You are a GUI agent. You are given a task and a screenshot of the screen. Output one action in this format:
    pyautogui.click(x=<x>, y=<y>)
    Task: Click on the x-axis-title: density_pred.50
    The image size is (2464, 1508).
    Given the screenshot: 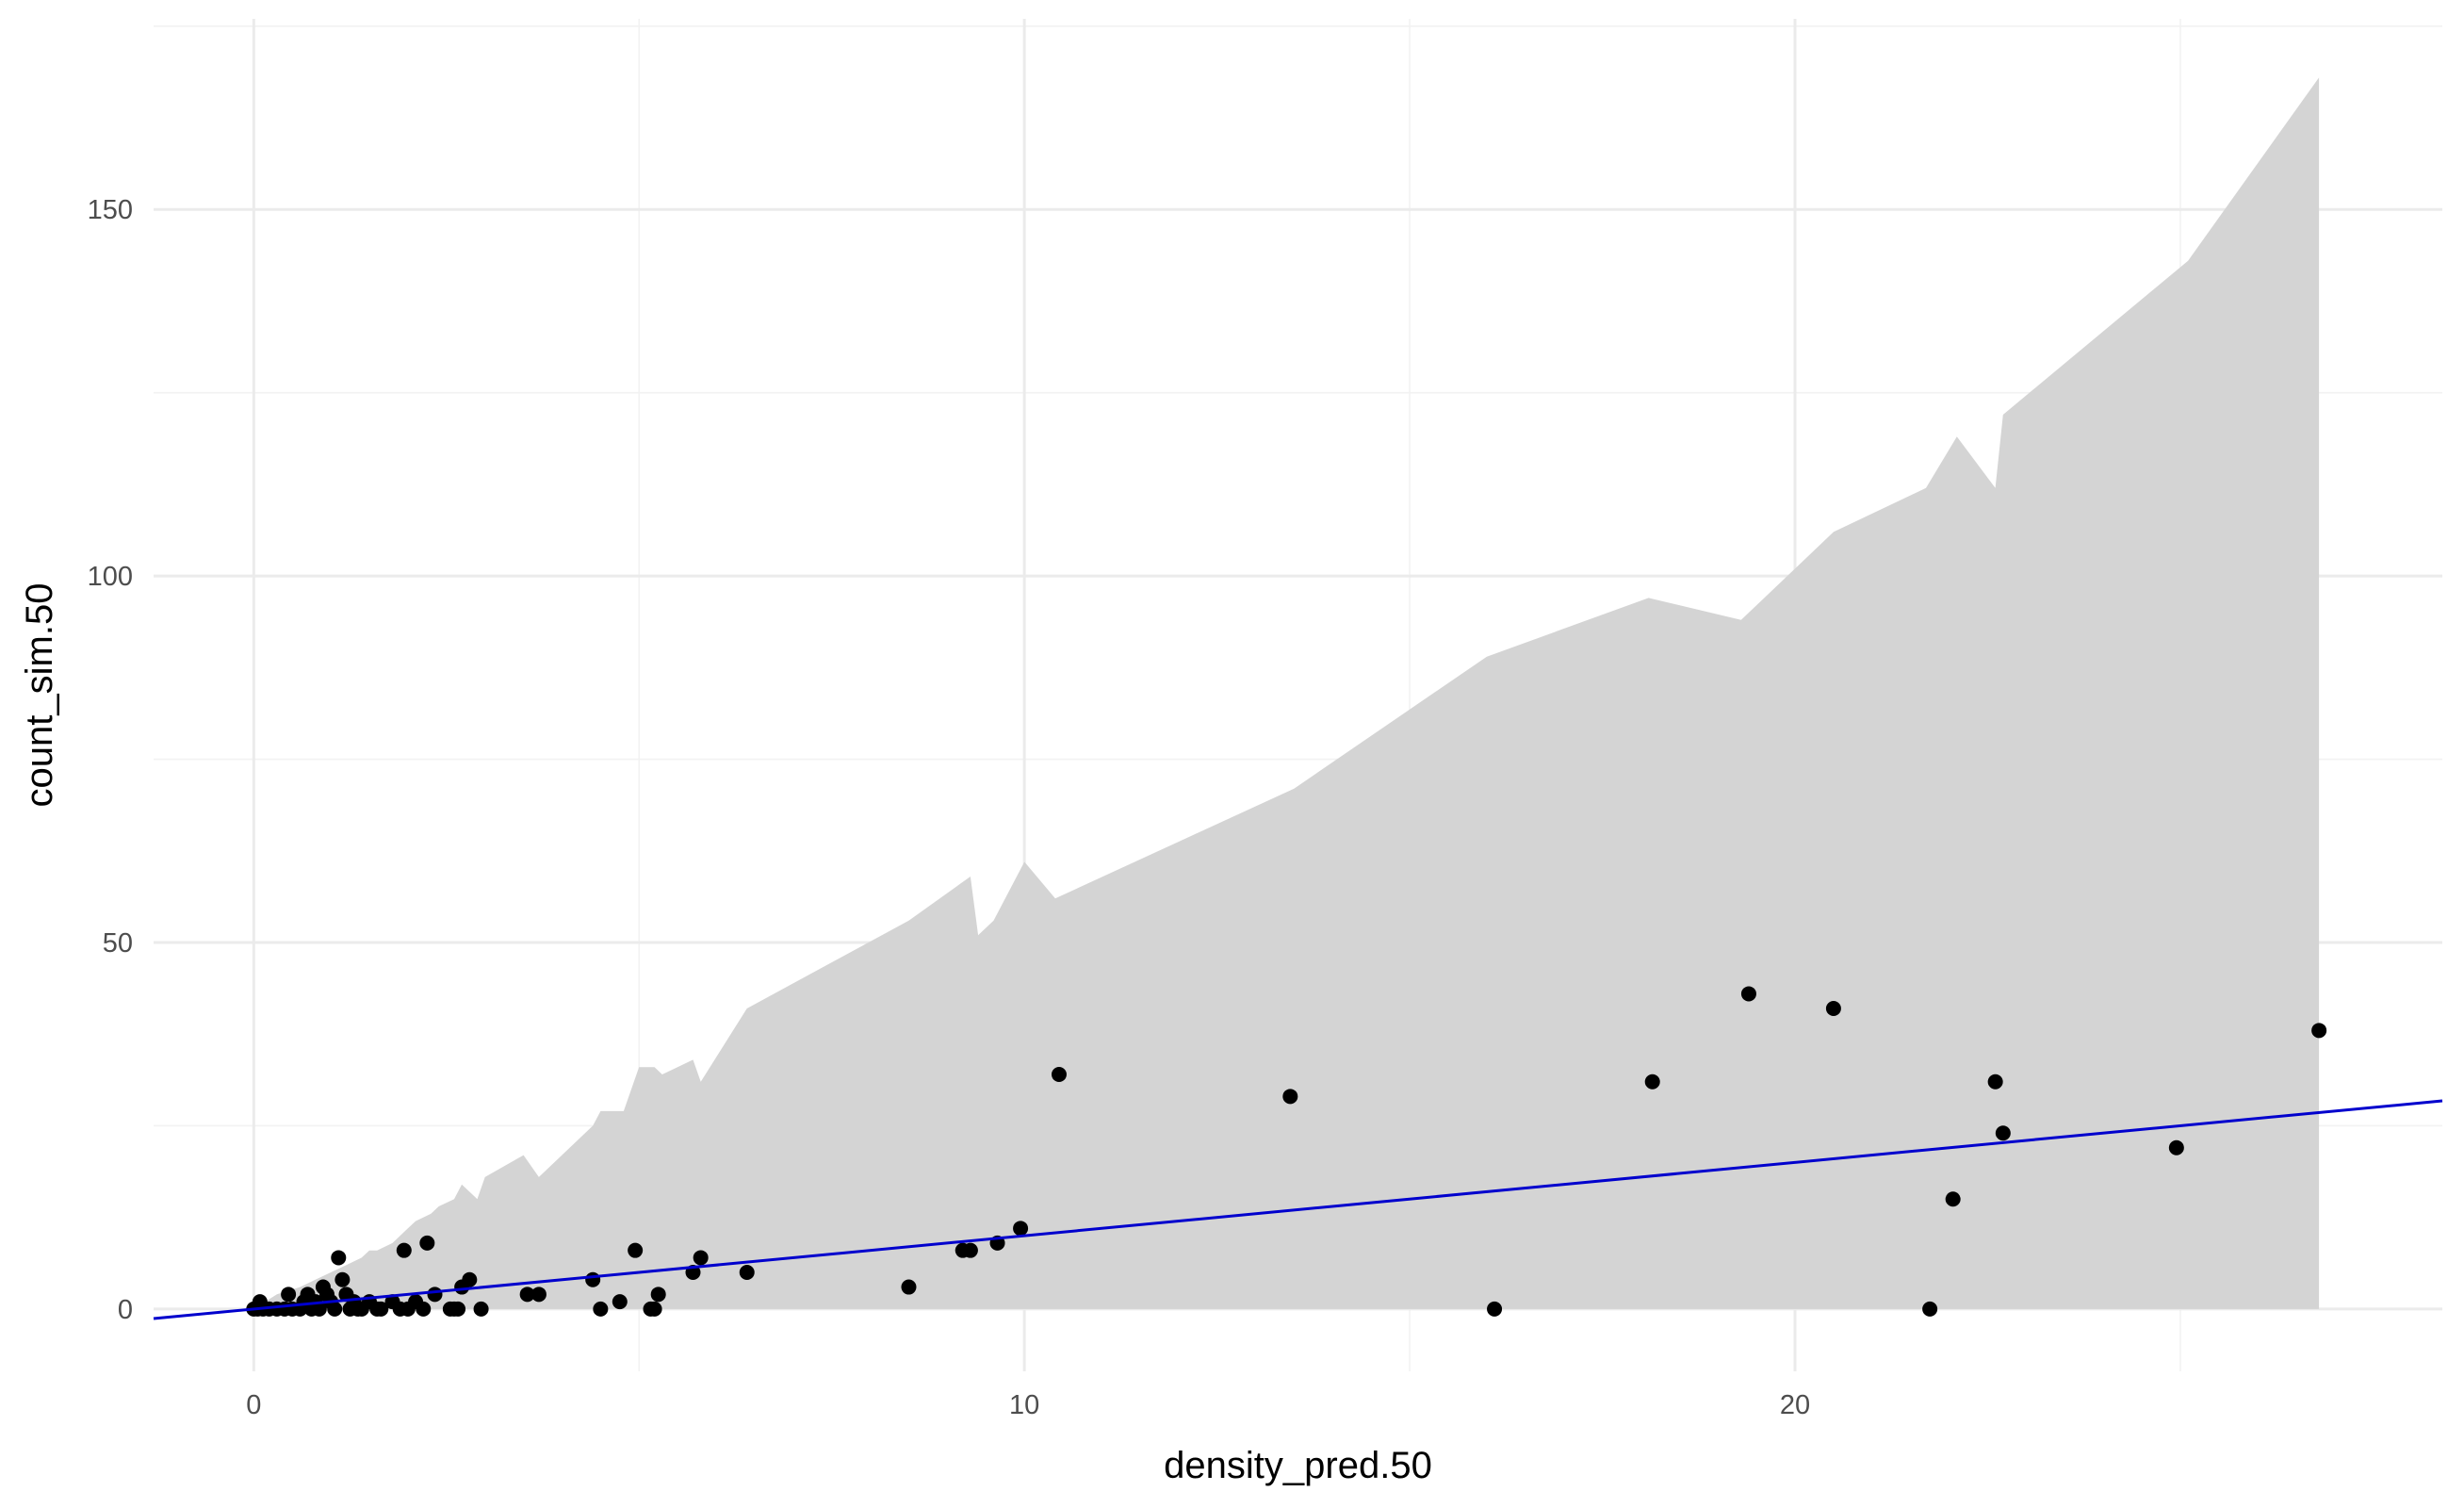 What is the action you would take?
    pyautogui.click(x=1298, y=1466)
    